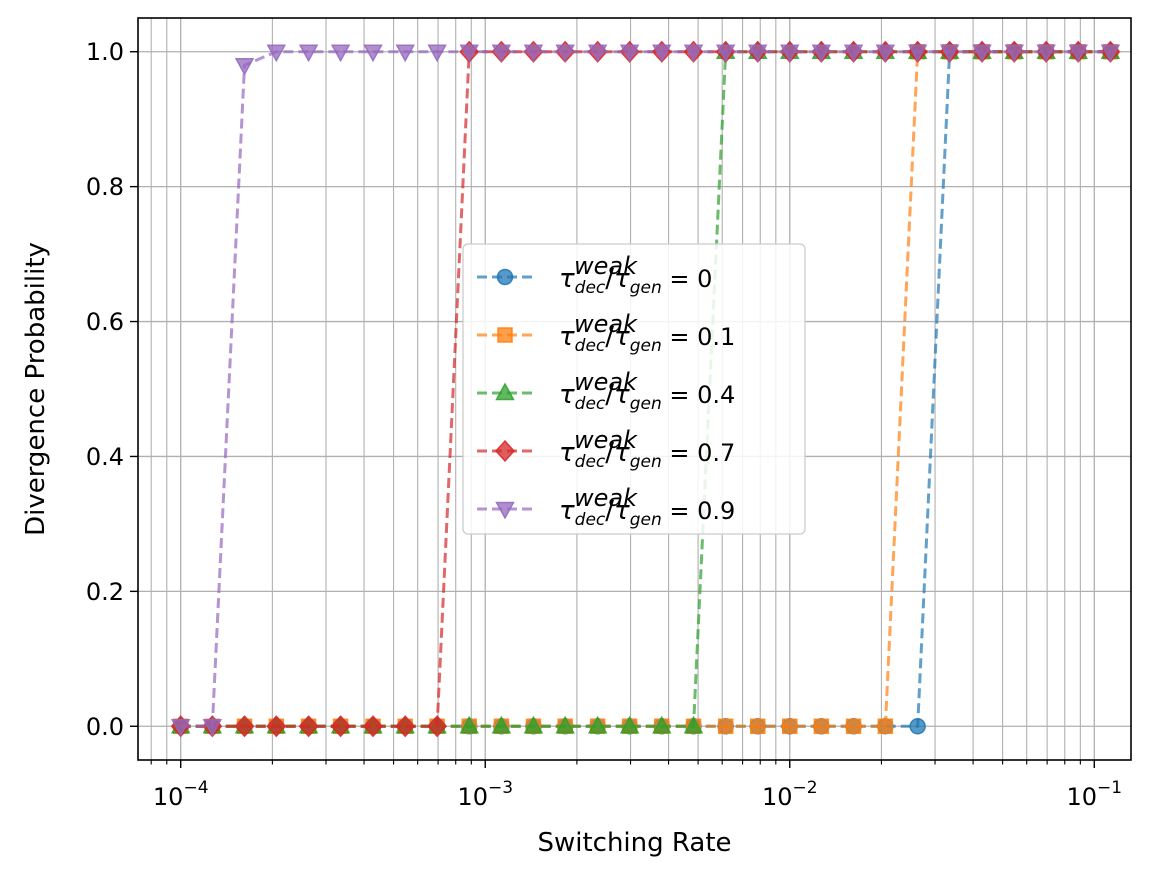 The height and width of the screenshot is (878, 1149). I want to click on y-tick-label: 0.4, so click(105, 457).